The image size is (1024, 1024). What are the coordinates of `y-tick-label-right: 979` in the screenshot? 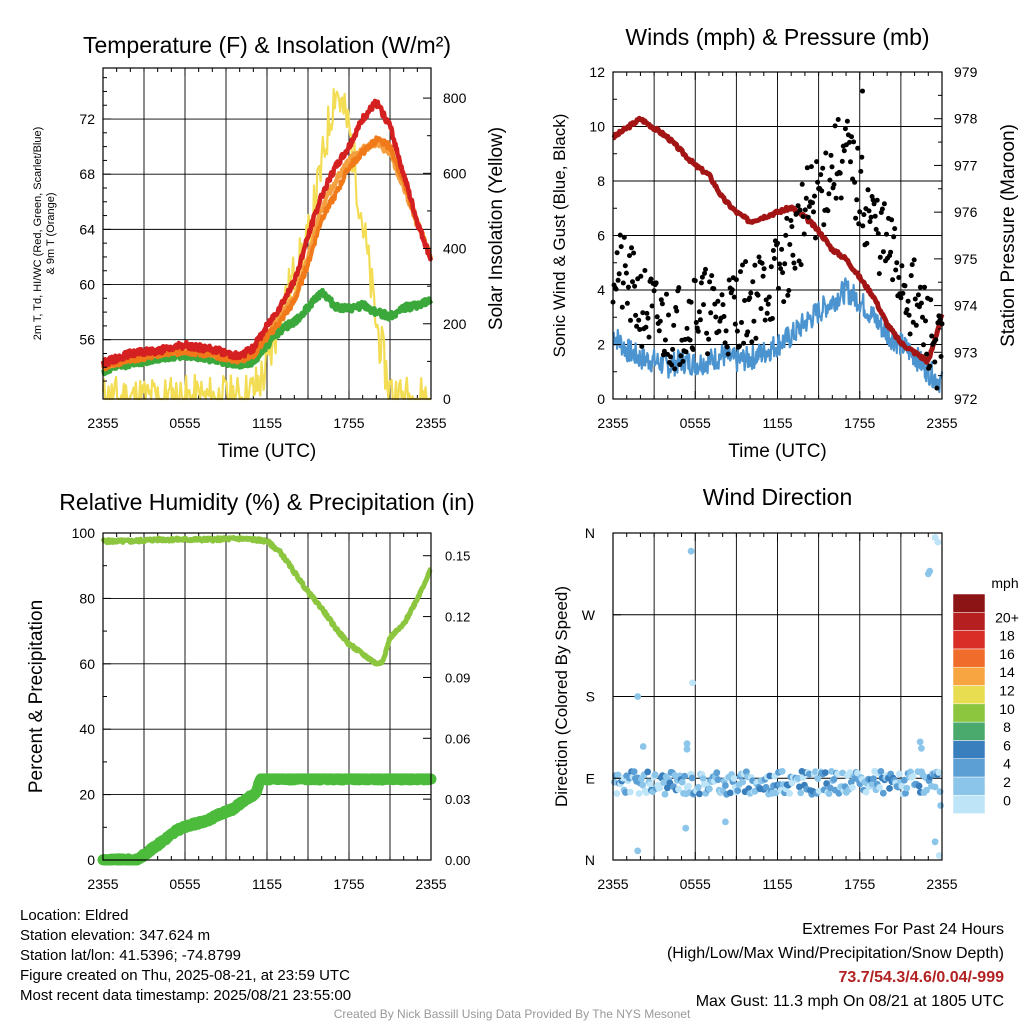 It's located at (966, 72).